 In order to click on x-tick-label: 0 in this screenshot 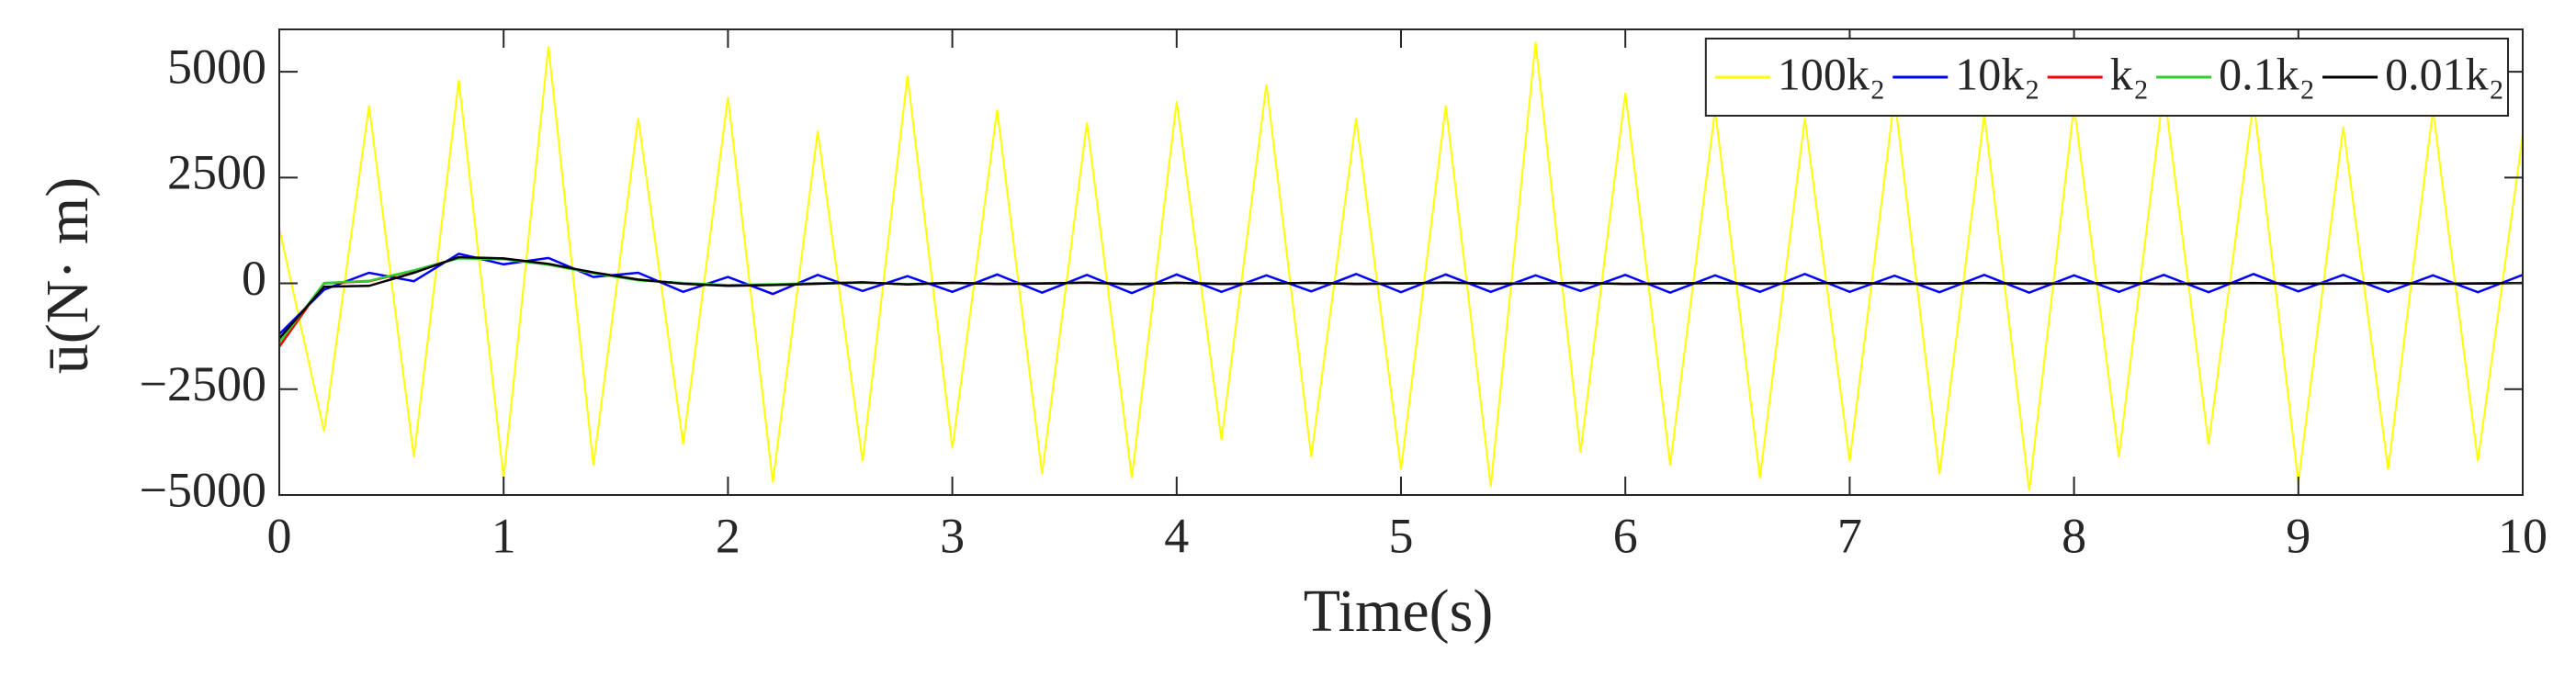, I will do `click(279, 535)`.